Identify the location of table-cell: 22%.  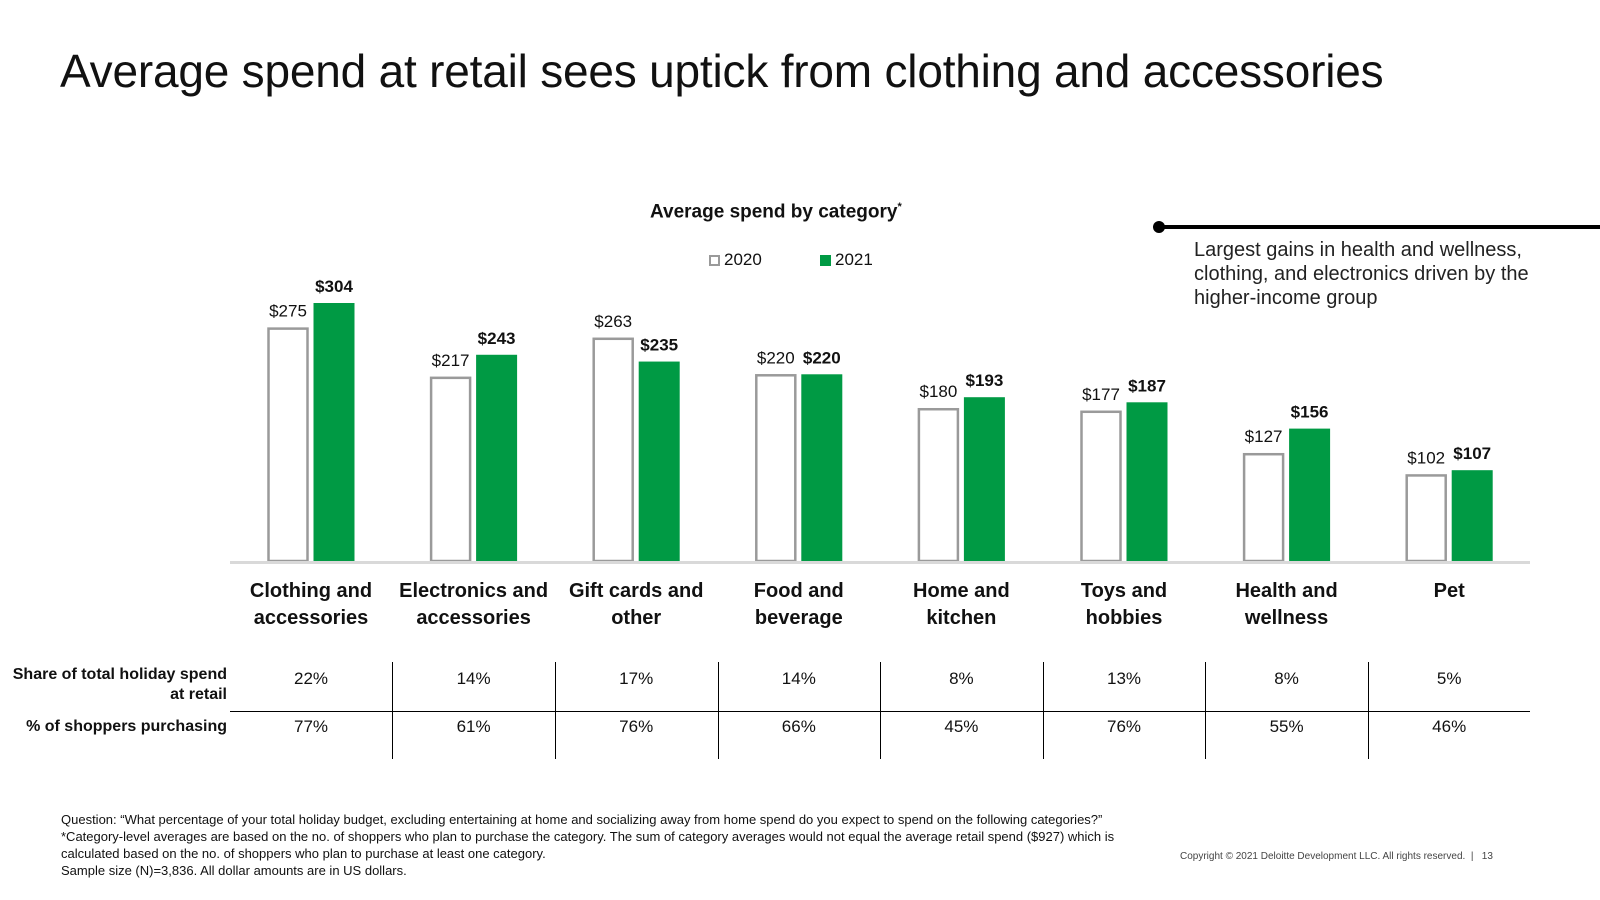
(311, 678).